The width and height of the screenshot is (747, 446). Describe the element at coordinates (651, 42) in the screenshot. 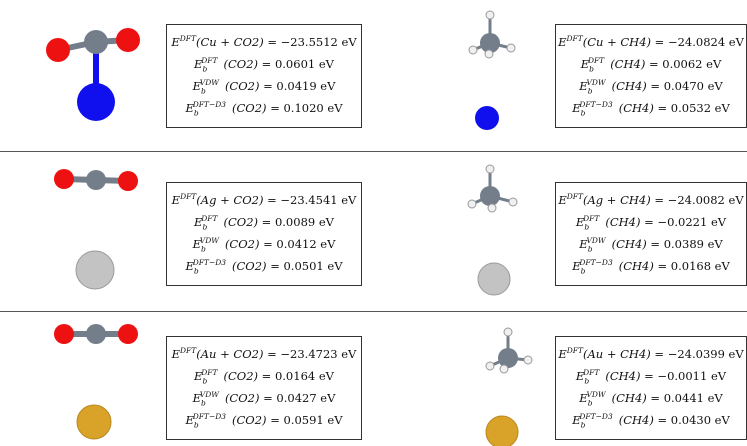

I see `dft-total-energy: EDFT(Cu + CH4) = −24.0824 eV` at that location.